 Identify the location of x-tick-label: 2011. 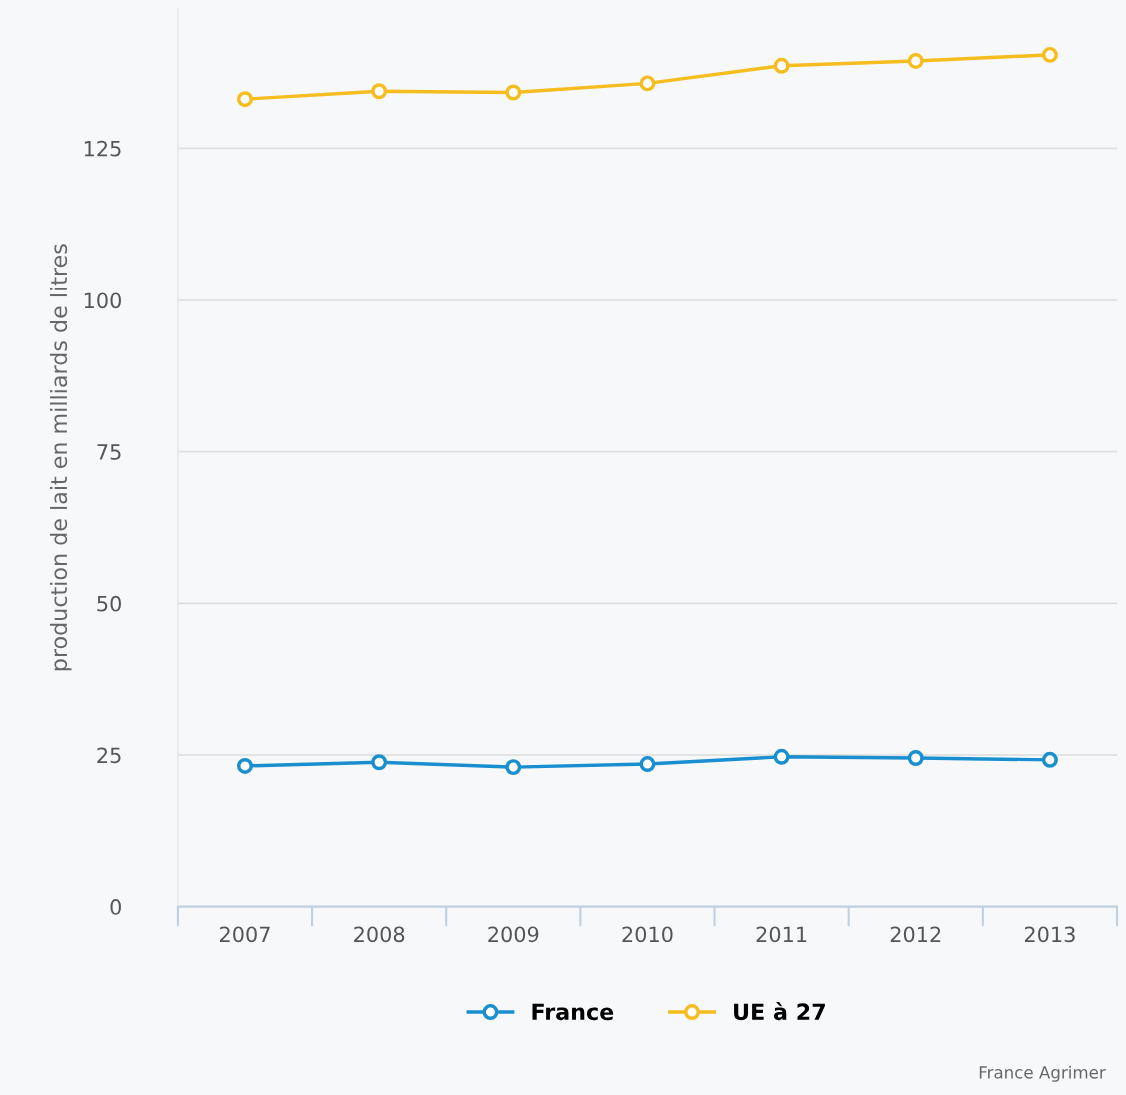
(781, 934).